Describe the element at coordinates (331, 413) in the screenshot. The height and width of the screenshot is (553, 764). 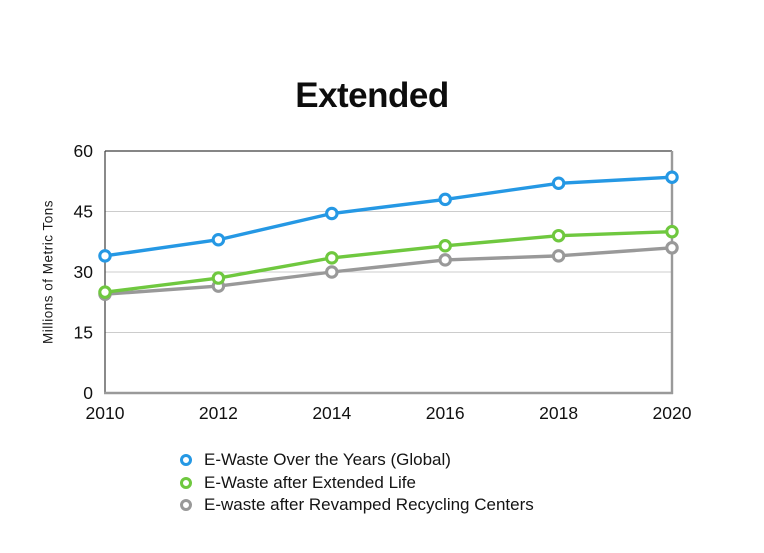
I see `x-tick-label: 2014` at that location.